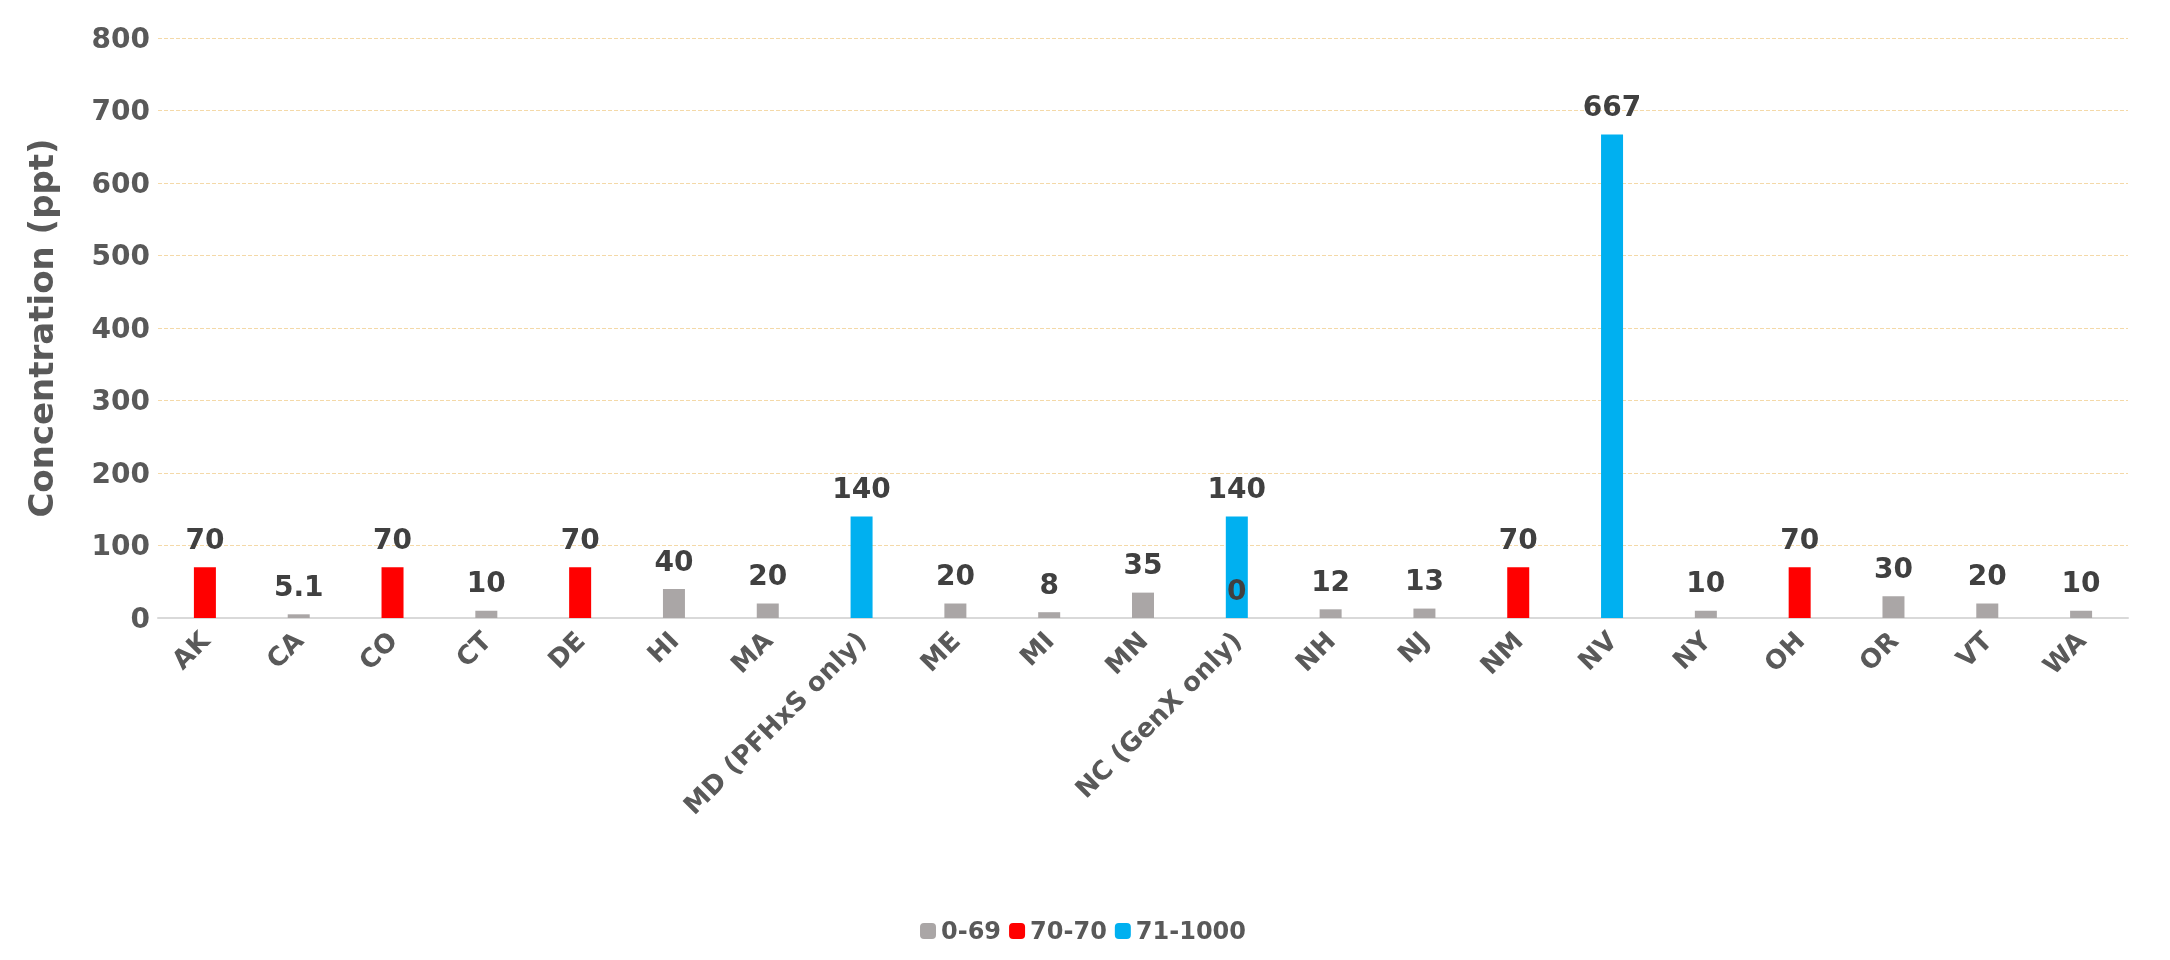 This screenshot has width=2170, height=960. What do you see at coordinates (939, 651) in the screenshot?
I see `x-tick-label: ME` at bounding box center [939, 651].